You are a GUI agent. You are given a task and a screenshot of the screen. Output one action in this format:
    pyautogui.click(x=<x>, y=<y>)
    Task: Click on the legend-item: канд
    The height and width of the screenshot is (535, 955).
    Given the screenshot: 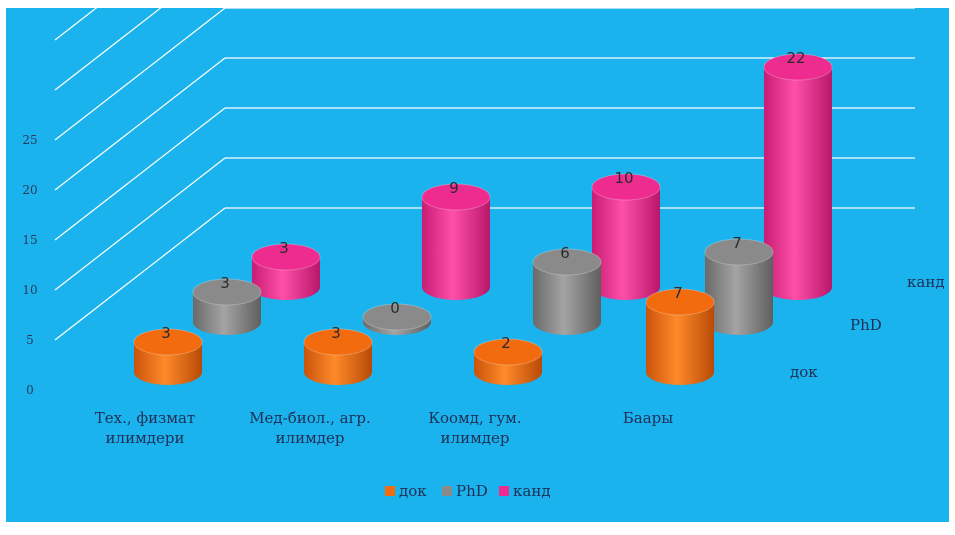 What is the action you would take?
    pyautogui.click(x=525, y=491)
    